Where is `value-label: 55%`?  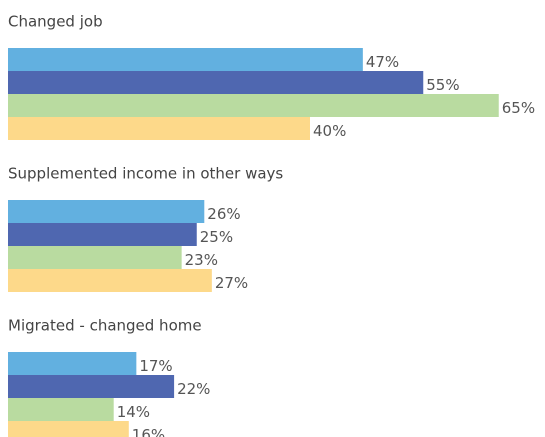
value-label: 55% is located at coordinates (442, 85).